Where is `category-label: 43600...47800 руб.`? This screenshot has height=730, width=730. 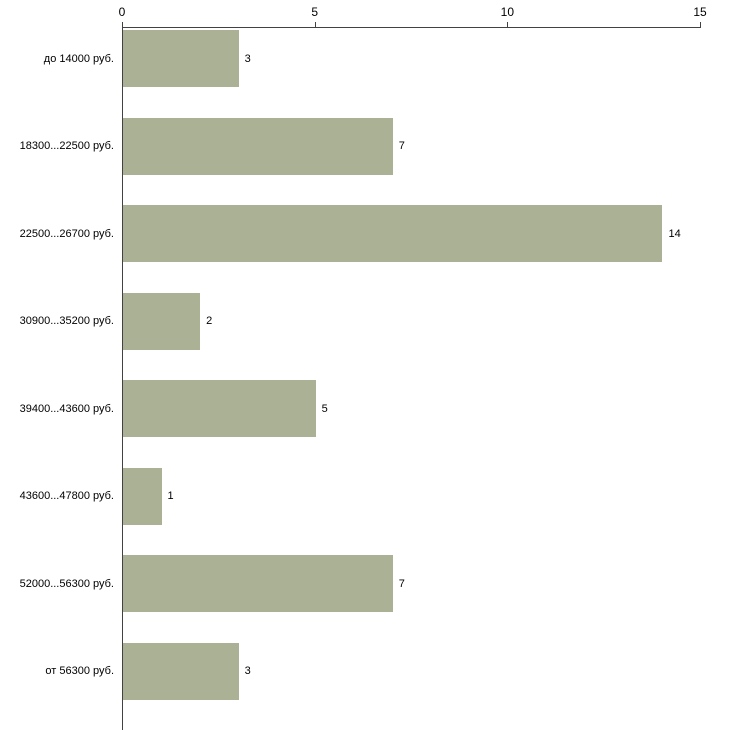
category-label: 43600...47800 руб. is located at coordinates (66, 496).